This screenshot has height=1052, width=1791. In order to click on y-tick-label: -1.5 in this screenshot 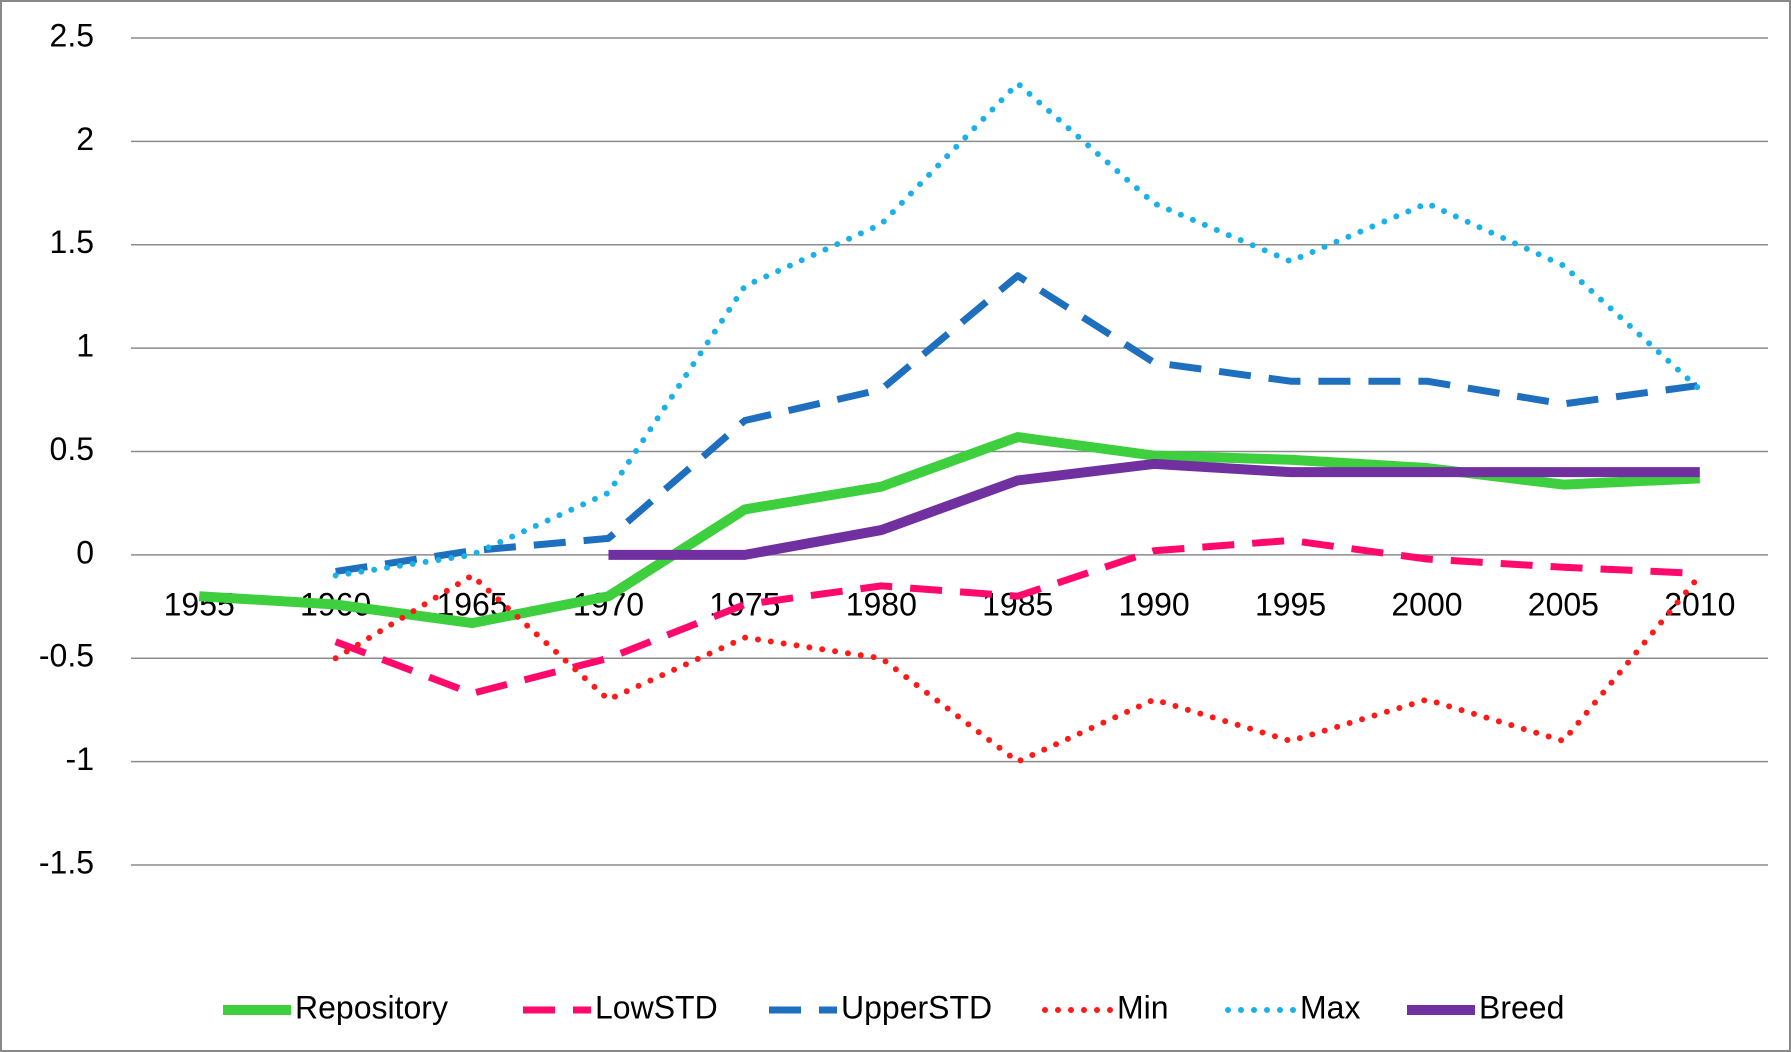, I will do `click(66, 862)`.